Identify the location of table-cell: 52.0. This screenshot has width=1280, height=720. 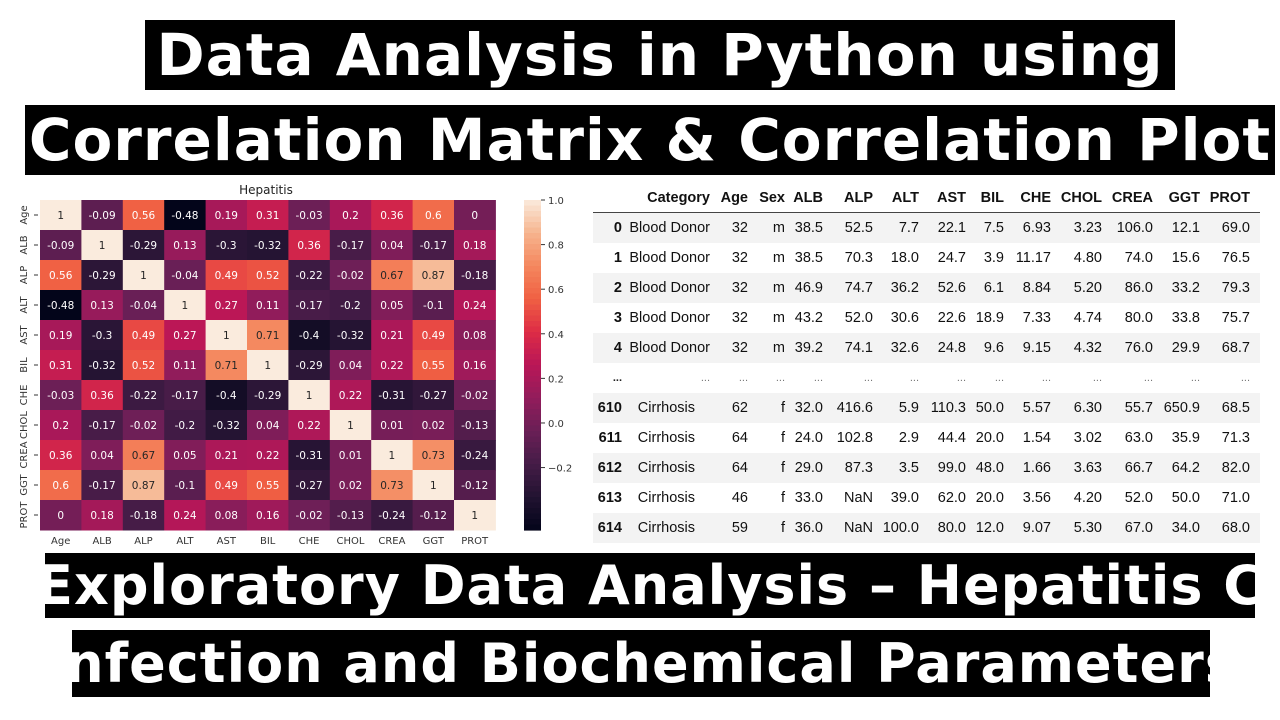
(1138, 498).